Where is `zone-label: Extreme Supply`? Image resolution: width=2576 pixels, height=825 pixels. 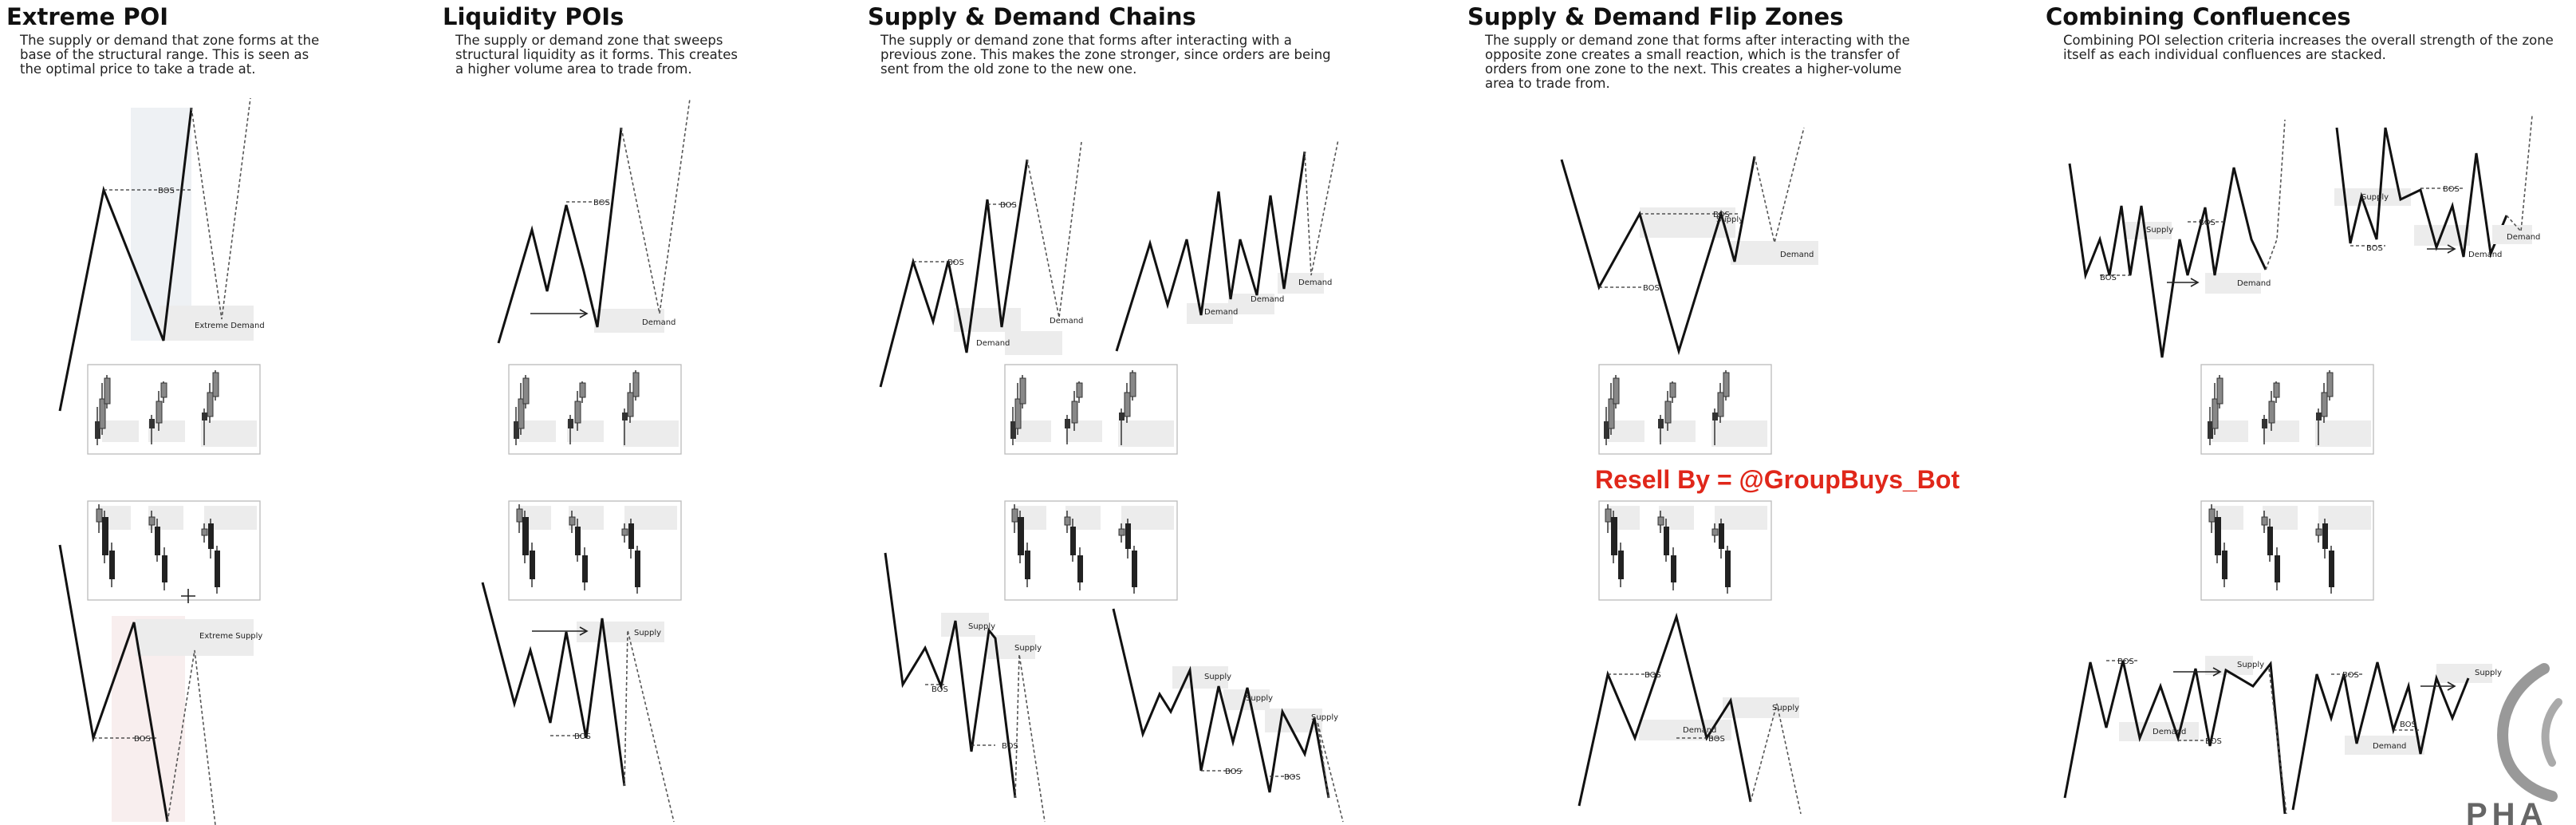 zone-label: Extreme Supply is located at coordinates (230, 636).